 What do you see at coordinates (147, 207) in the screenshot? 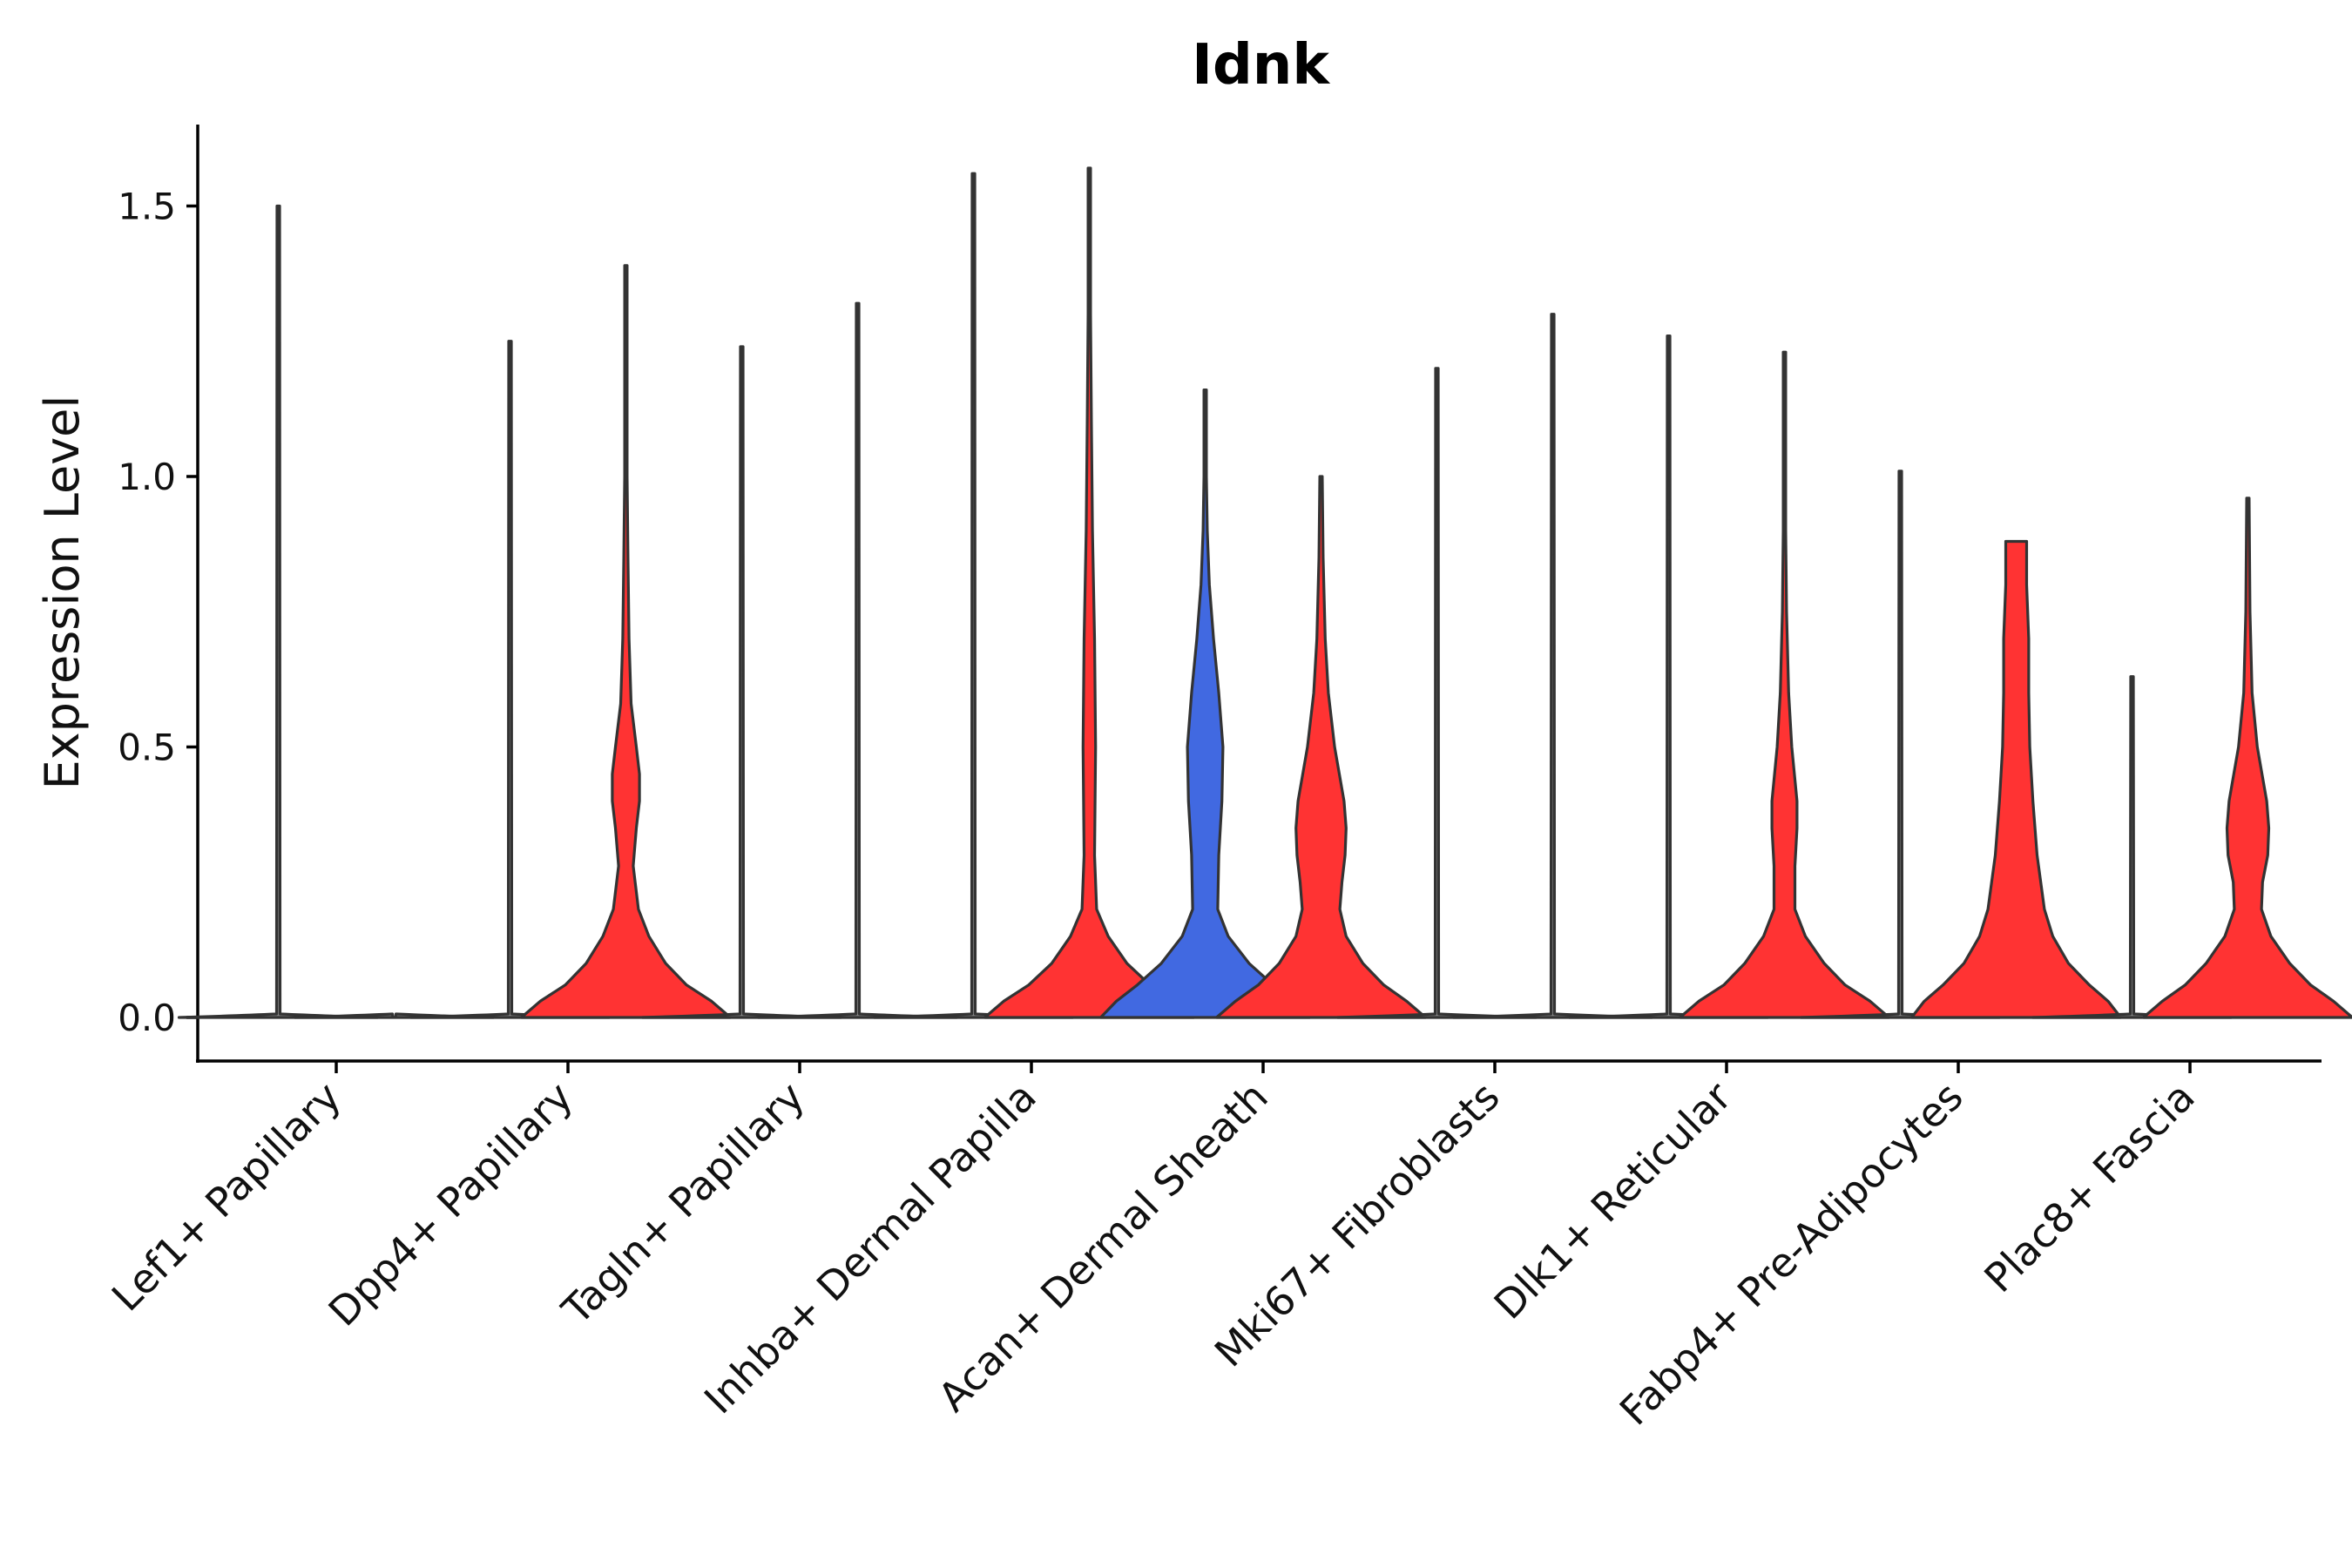
I see `y-tick-label: 1.5` at bounding box center [147, 207].